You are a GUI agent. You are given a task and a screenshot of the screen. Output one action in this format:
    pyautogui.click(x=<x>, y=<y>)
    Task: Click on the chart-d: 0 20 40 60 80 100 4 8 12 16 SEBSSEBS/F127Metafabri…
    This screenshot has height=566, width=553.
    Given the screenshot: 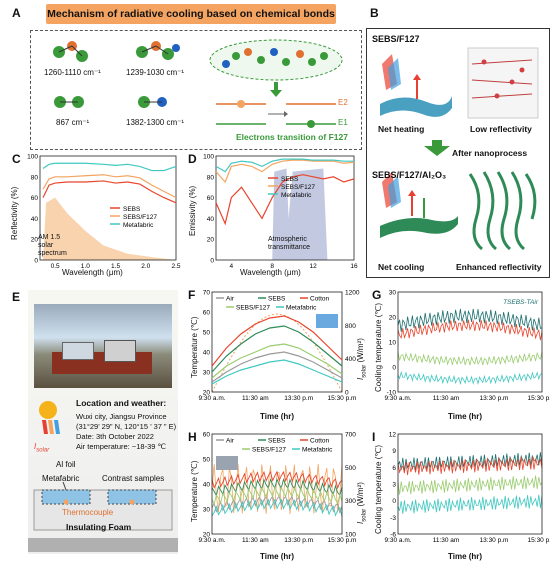 What is the action you would take?
    pyautogui.click(x=280, y=212)
    